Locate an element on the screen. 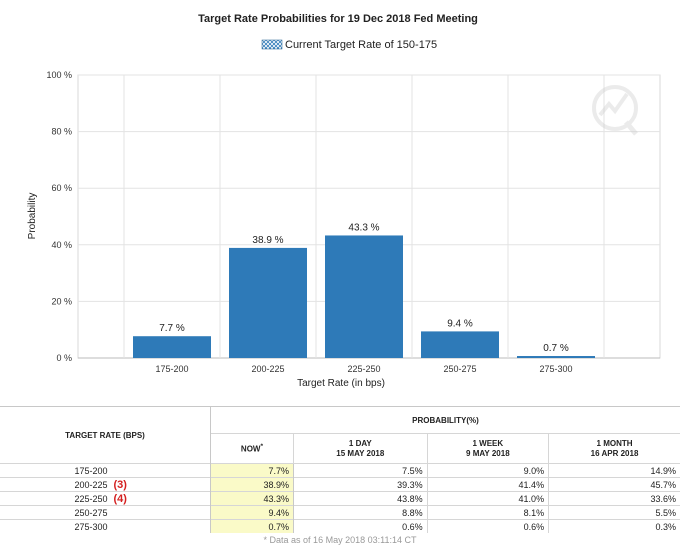 The width and height of the screenshot is (680, 548). table-row: 275-300 0.7% 0.6% 0.6% 0.3% is located at coordinates (340, 526).